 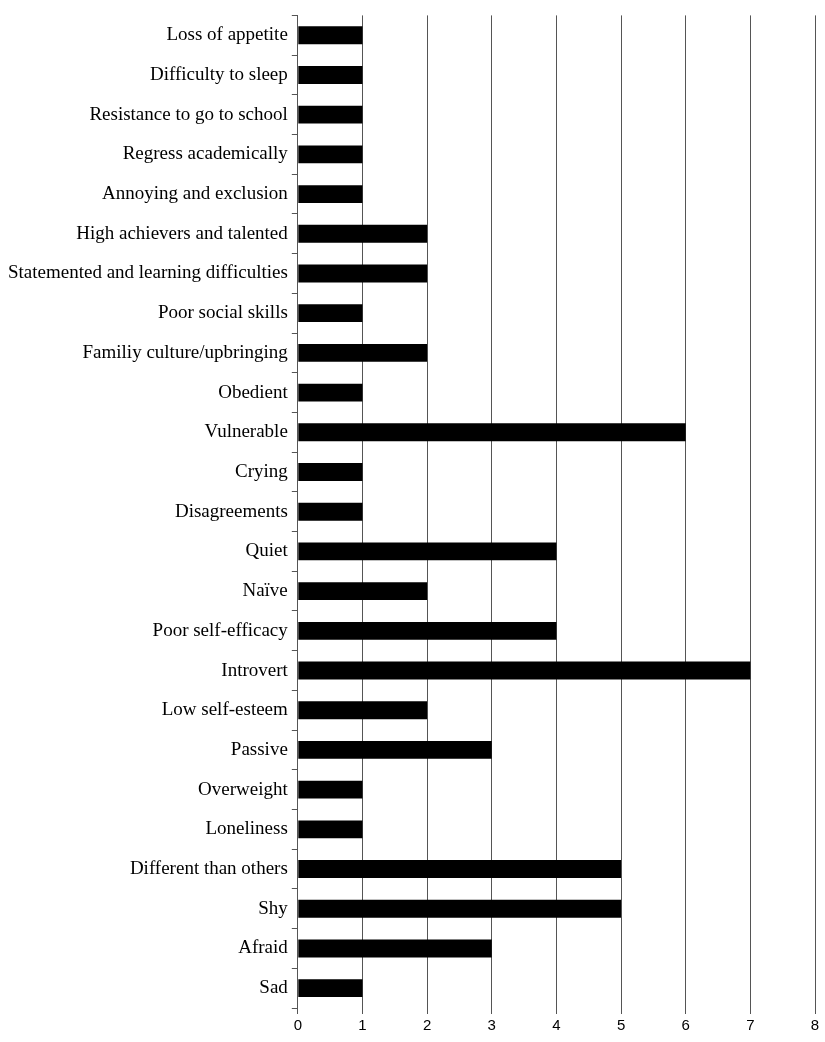 What do you see at coordinates (243, 788) in the screenshot?
I see `y-tick-label: Overweight` at bounding box center [243, 788].